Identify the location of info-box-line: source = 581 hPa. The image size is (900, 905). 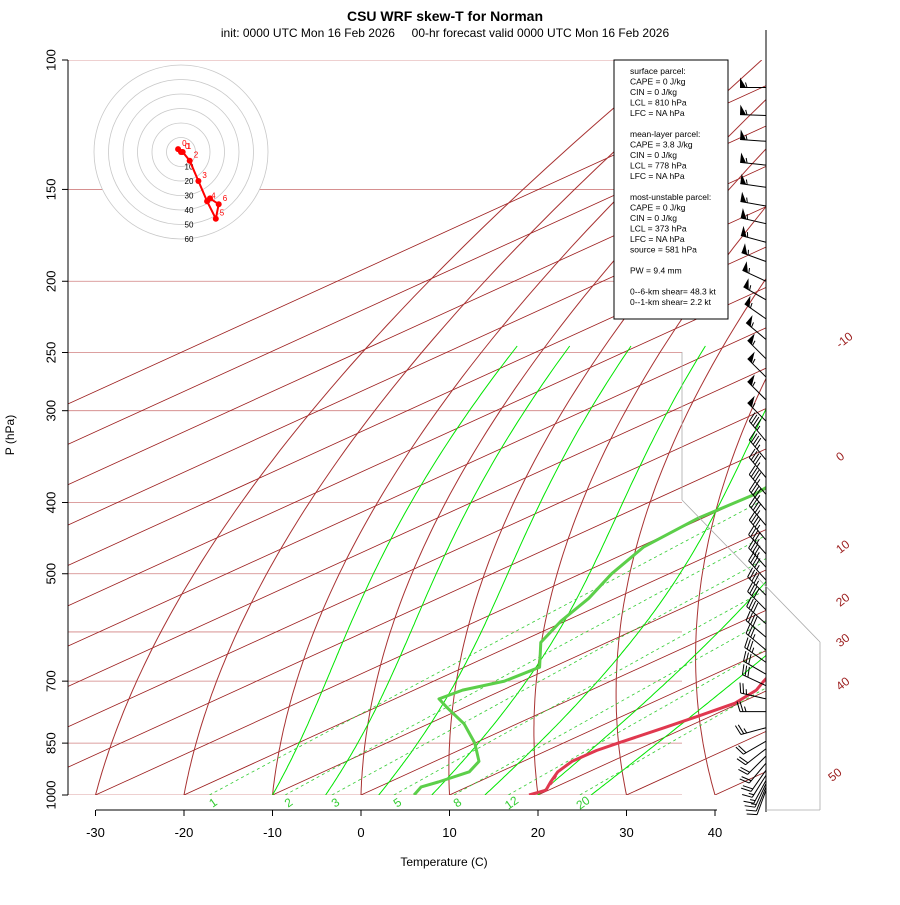
(663, 250).